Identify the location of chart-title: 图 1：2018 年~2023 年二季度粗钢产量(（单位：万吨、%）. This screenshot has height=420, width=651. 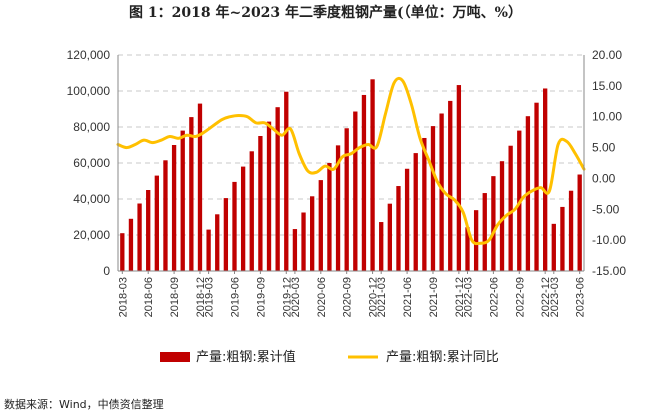
(325, 13).